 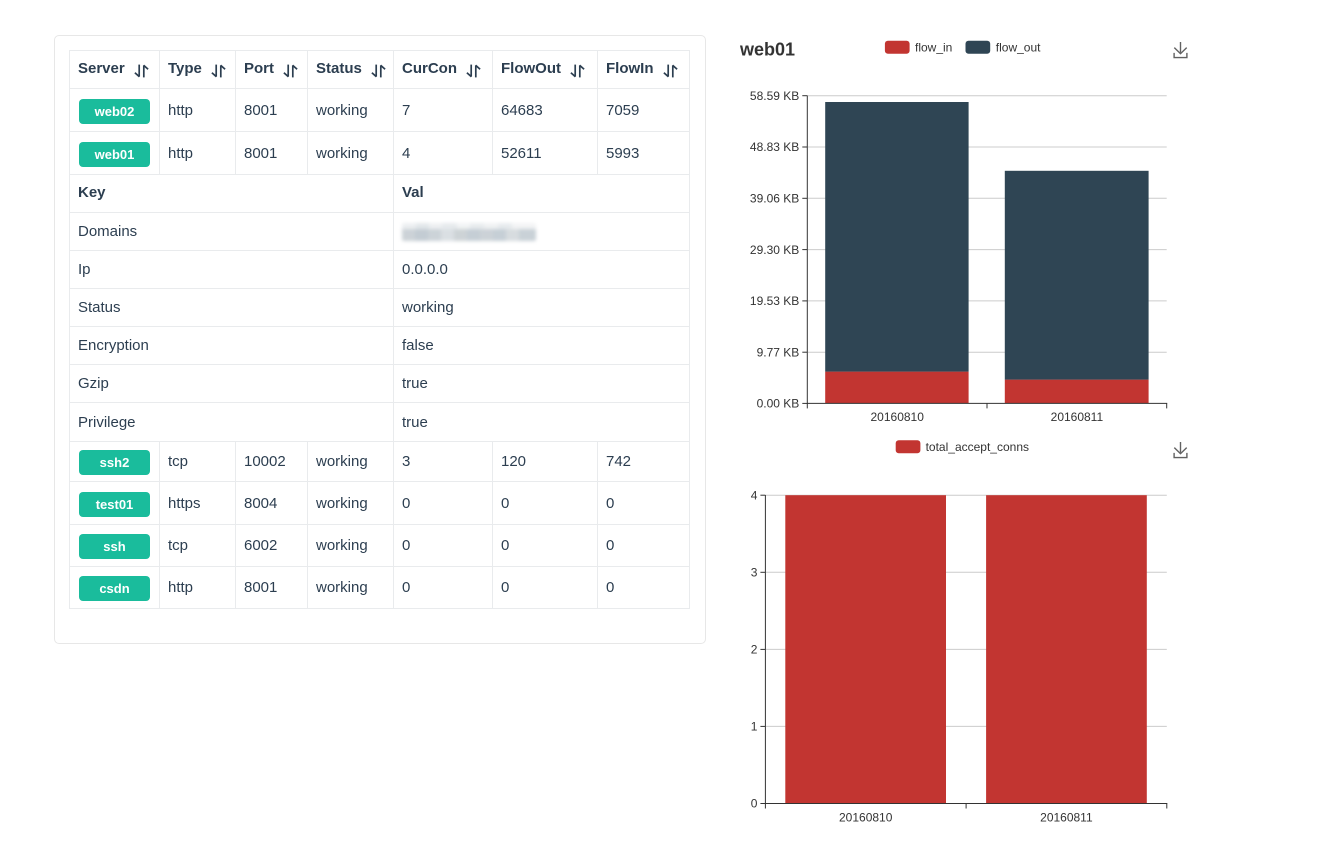 What do you see at coordinates (778, 404) in the screenshot?
I see `svg-text: 0.00 KB` at bounding box center [778, 404].